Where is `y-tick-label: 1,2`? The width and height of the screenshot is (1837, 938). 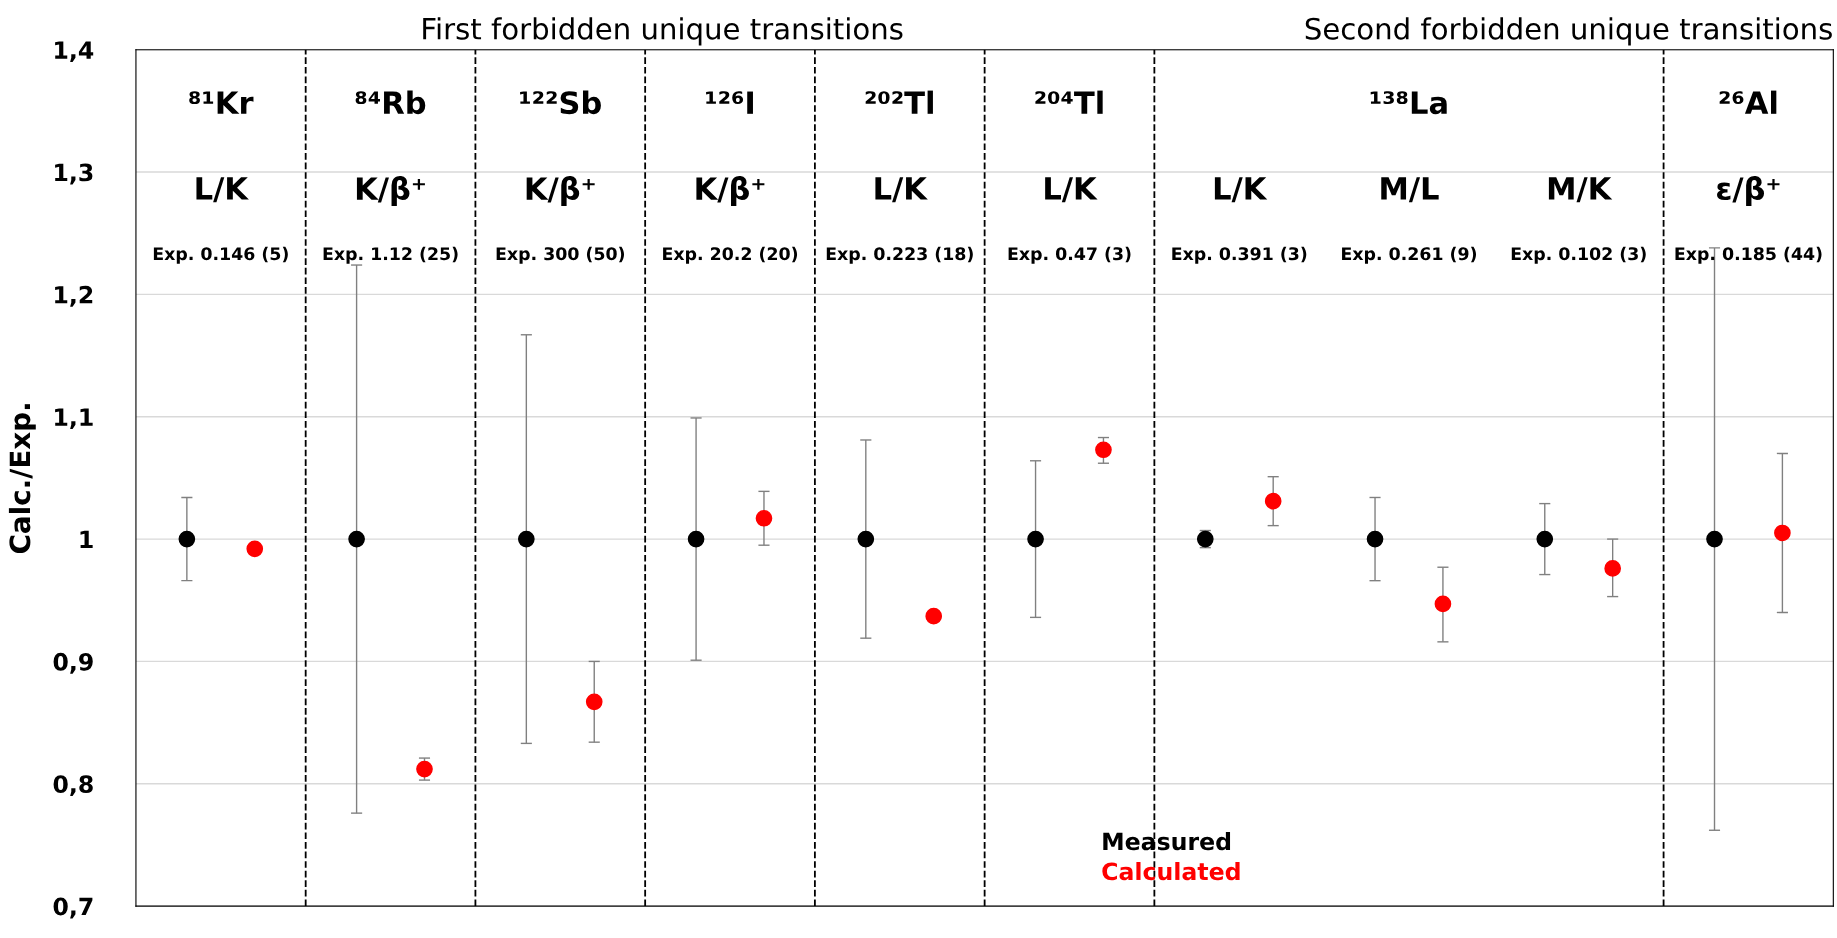
y-tick-label: 1,2 is located at coordinates (74, 296).